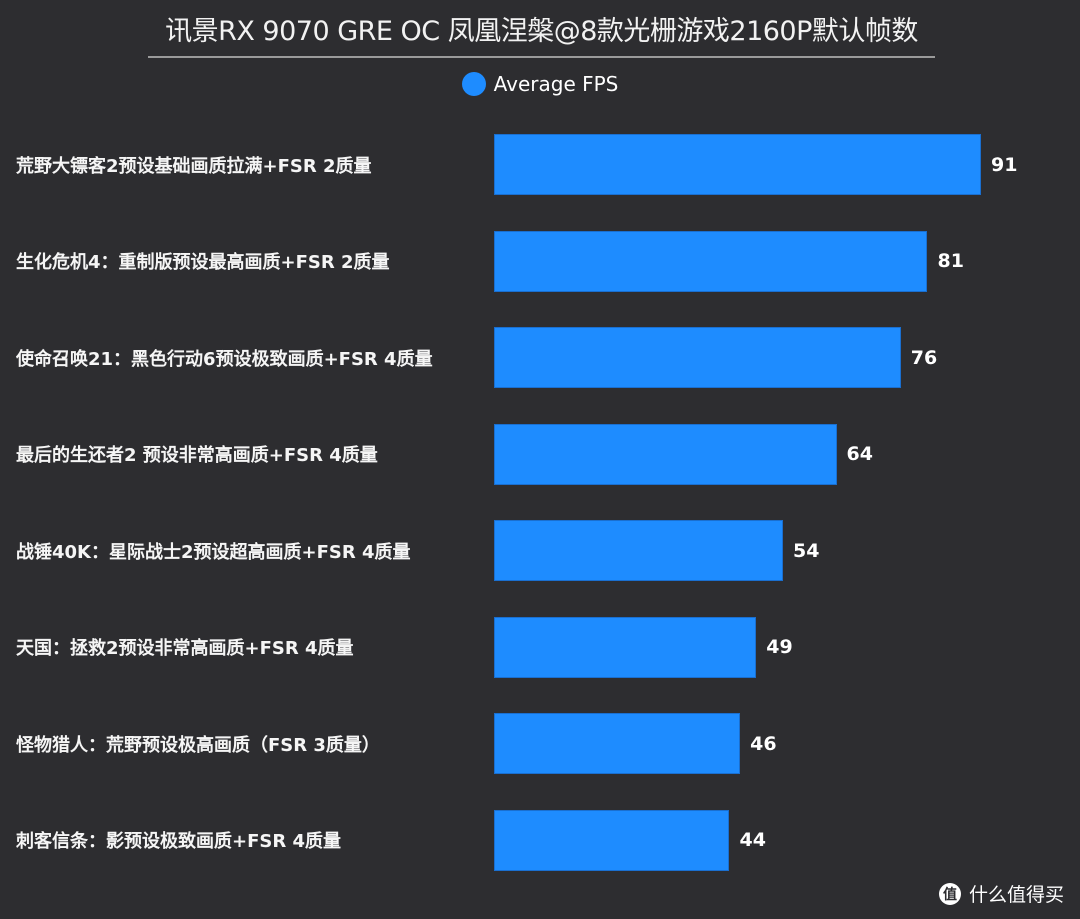 The width and height of the screenshot is (1080, 919). I want to click on category-label: 生化危机4：重制版预设最高画质+FSR 2质量, so click(203, 262).